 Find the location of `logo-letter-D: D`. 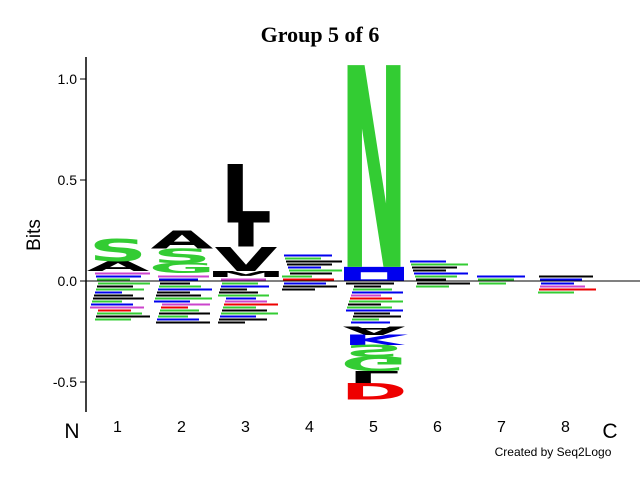

logo-letter-D: D is located at coordinates (373, 390).